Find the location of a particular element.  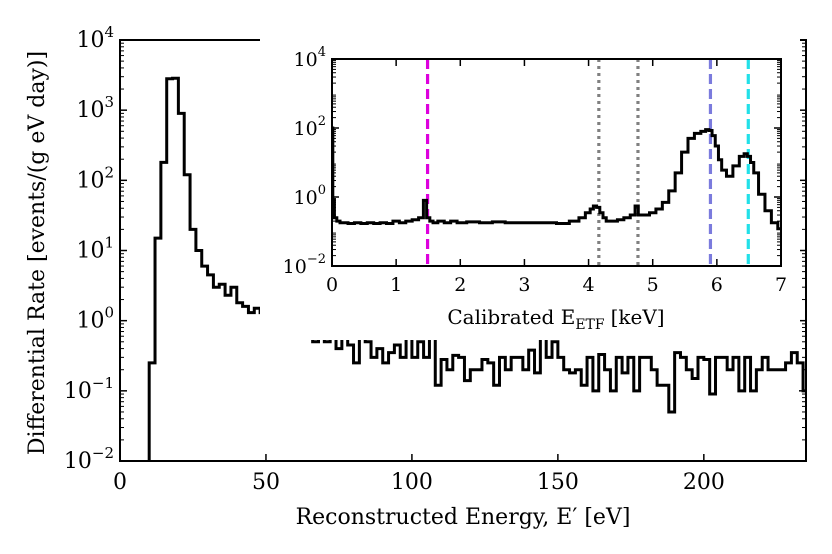

x-tick-label: 3 is located at coordinates (524, 285).